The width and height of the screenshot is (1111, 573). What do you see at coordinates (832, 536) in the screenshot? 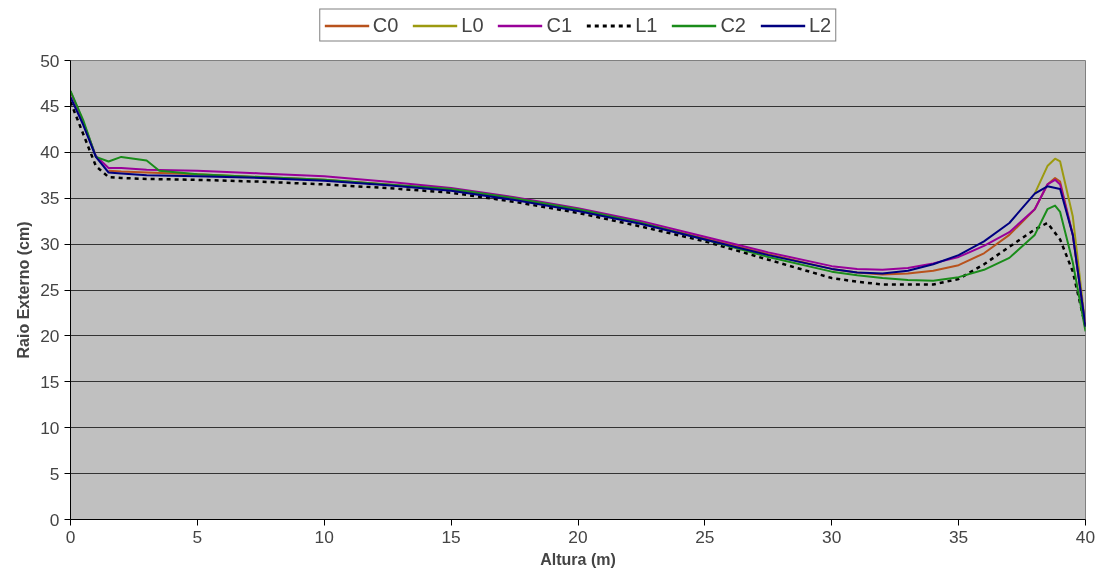
I see `x-tick-label: 30` at bounding box center [832, 536].